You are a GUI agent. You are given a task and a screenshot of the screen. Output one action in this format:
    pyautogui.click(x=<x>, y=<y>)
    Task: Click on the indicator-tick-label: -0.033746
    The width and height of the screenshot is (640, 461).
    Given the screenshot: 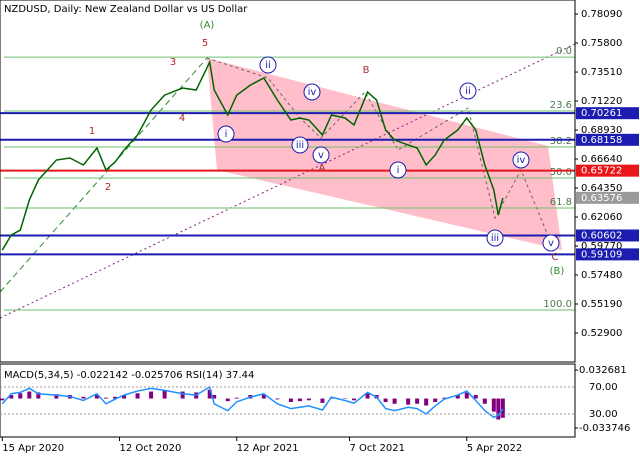 What is the action you would take?
    pyautogui.click(x=604, y=428)
    